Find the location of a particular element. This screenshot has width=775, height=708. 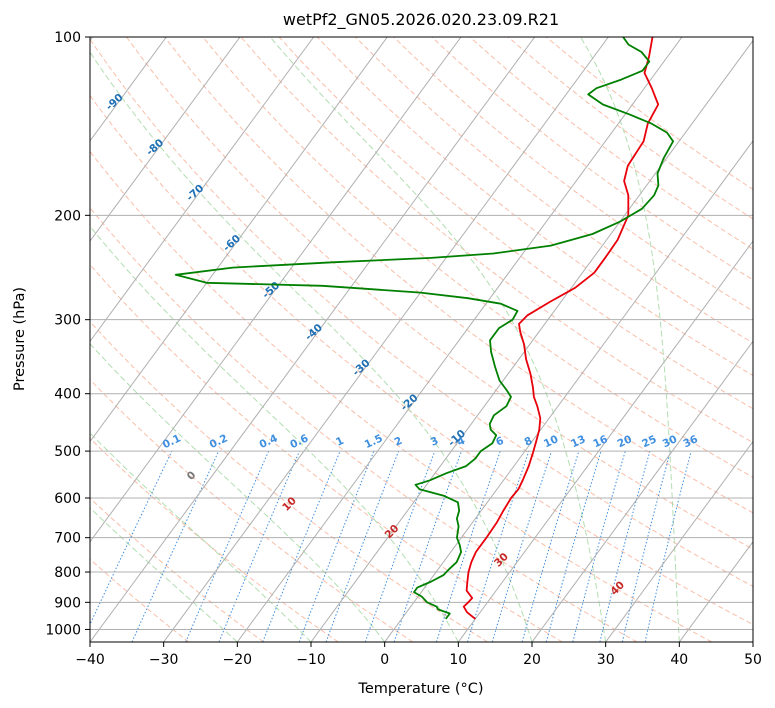

mixing-ratio-label: 4 is located at coordinates (461, 442).